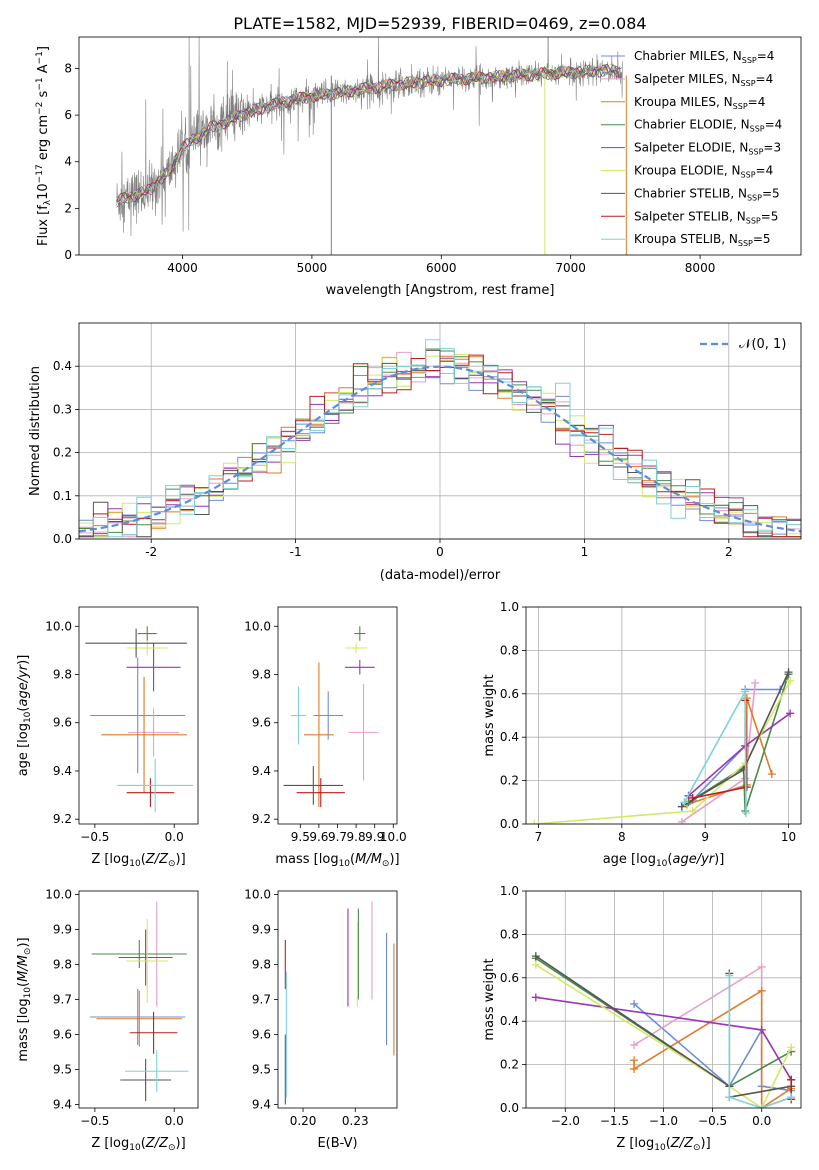 The width and height of the screenshot is (819, 1170). I want to click on x-axis-label: E(B-V), so click(337, 1143).